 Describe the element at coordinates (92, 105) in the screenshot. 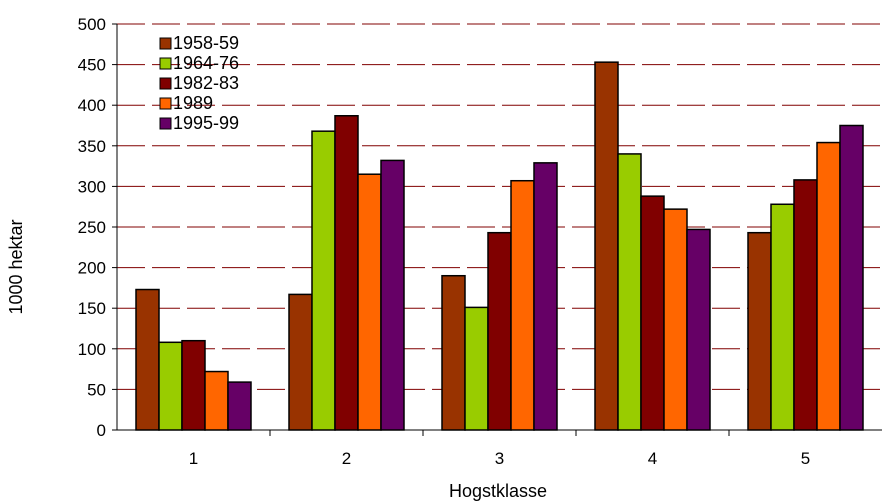

I see `y-tick-label: 400` at that location.